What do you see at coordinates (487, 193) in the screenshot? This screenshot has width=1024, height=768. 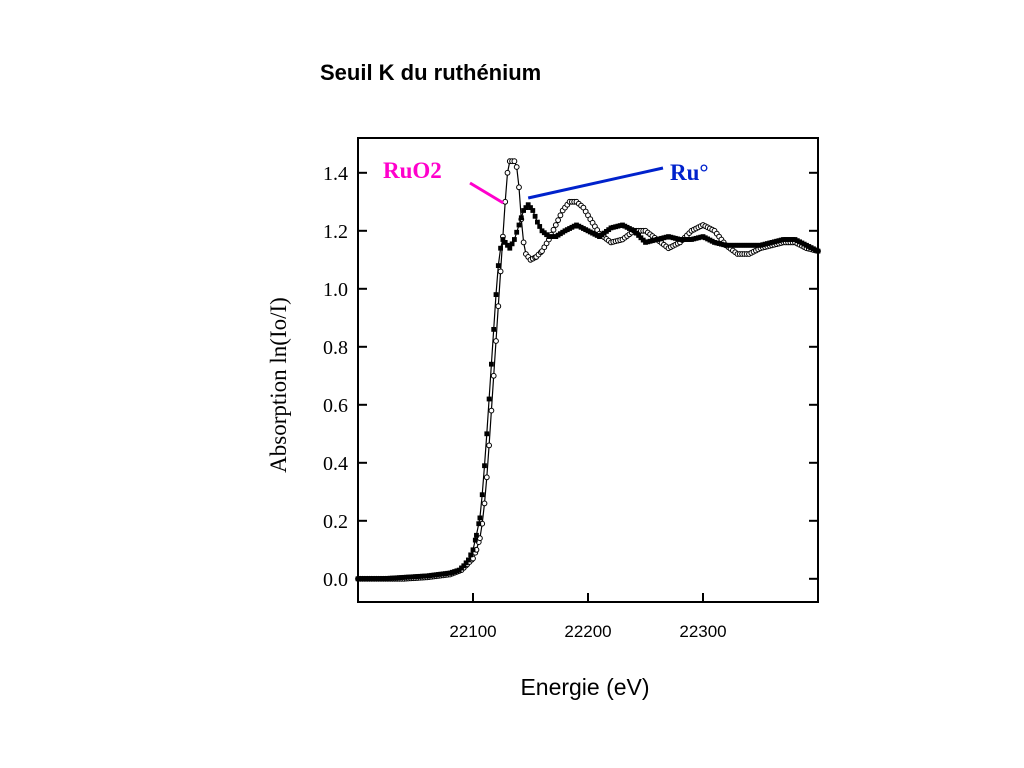 I see `annotation-ruo2-arrow` at bounding box center [487, 193].